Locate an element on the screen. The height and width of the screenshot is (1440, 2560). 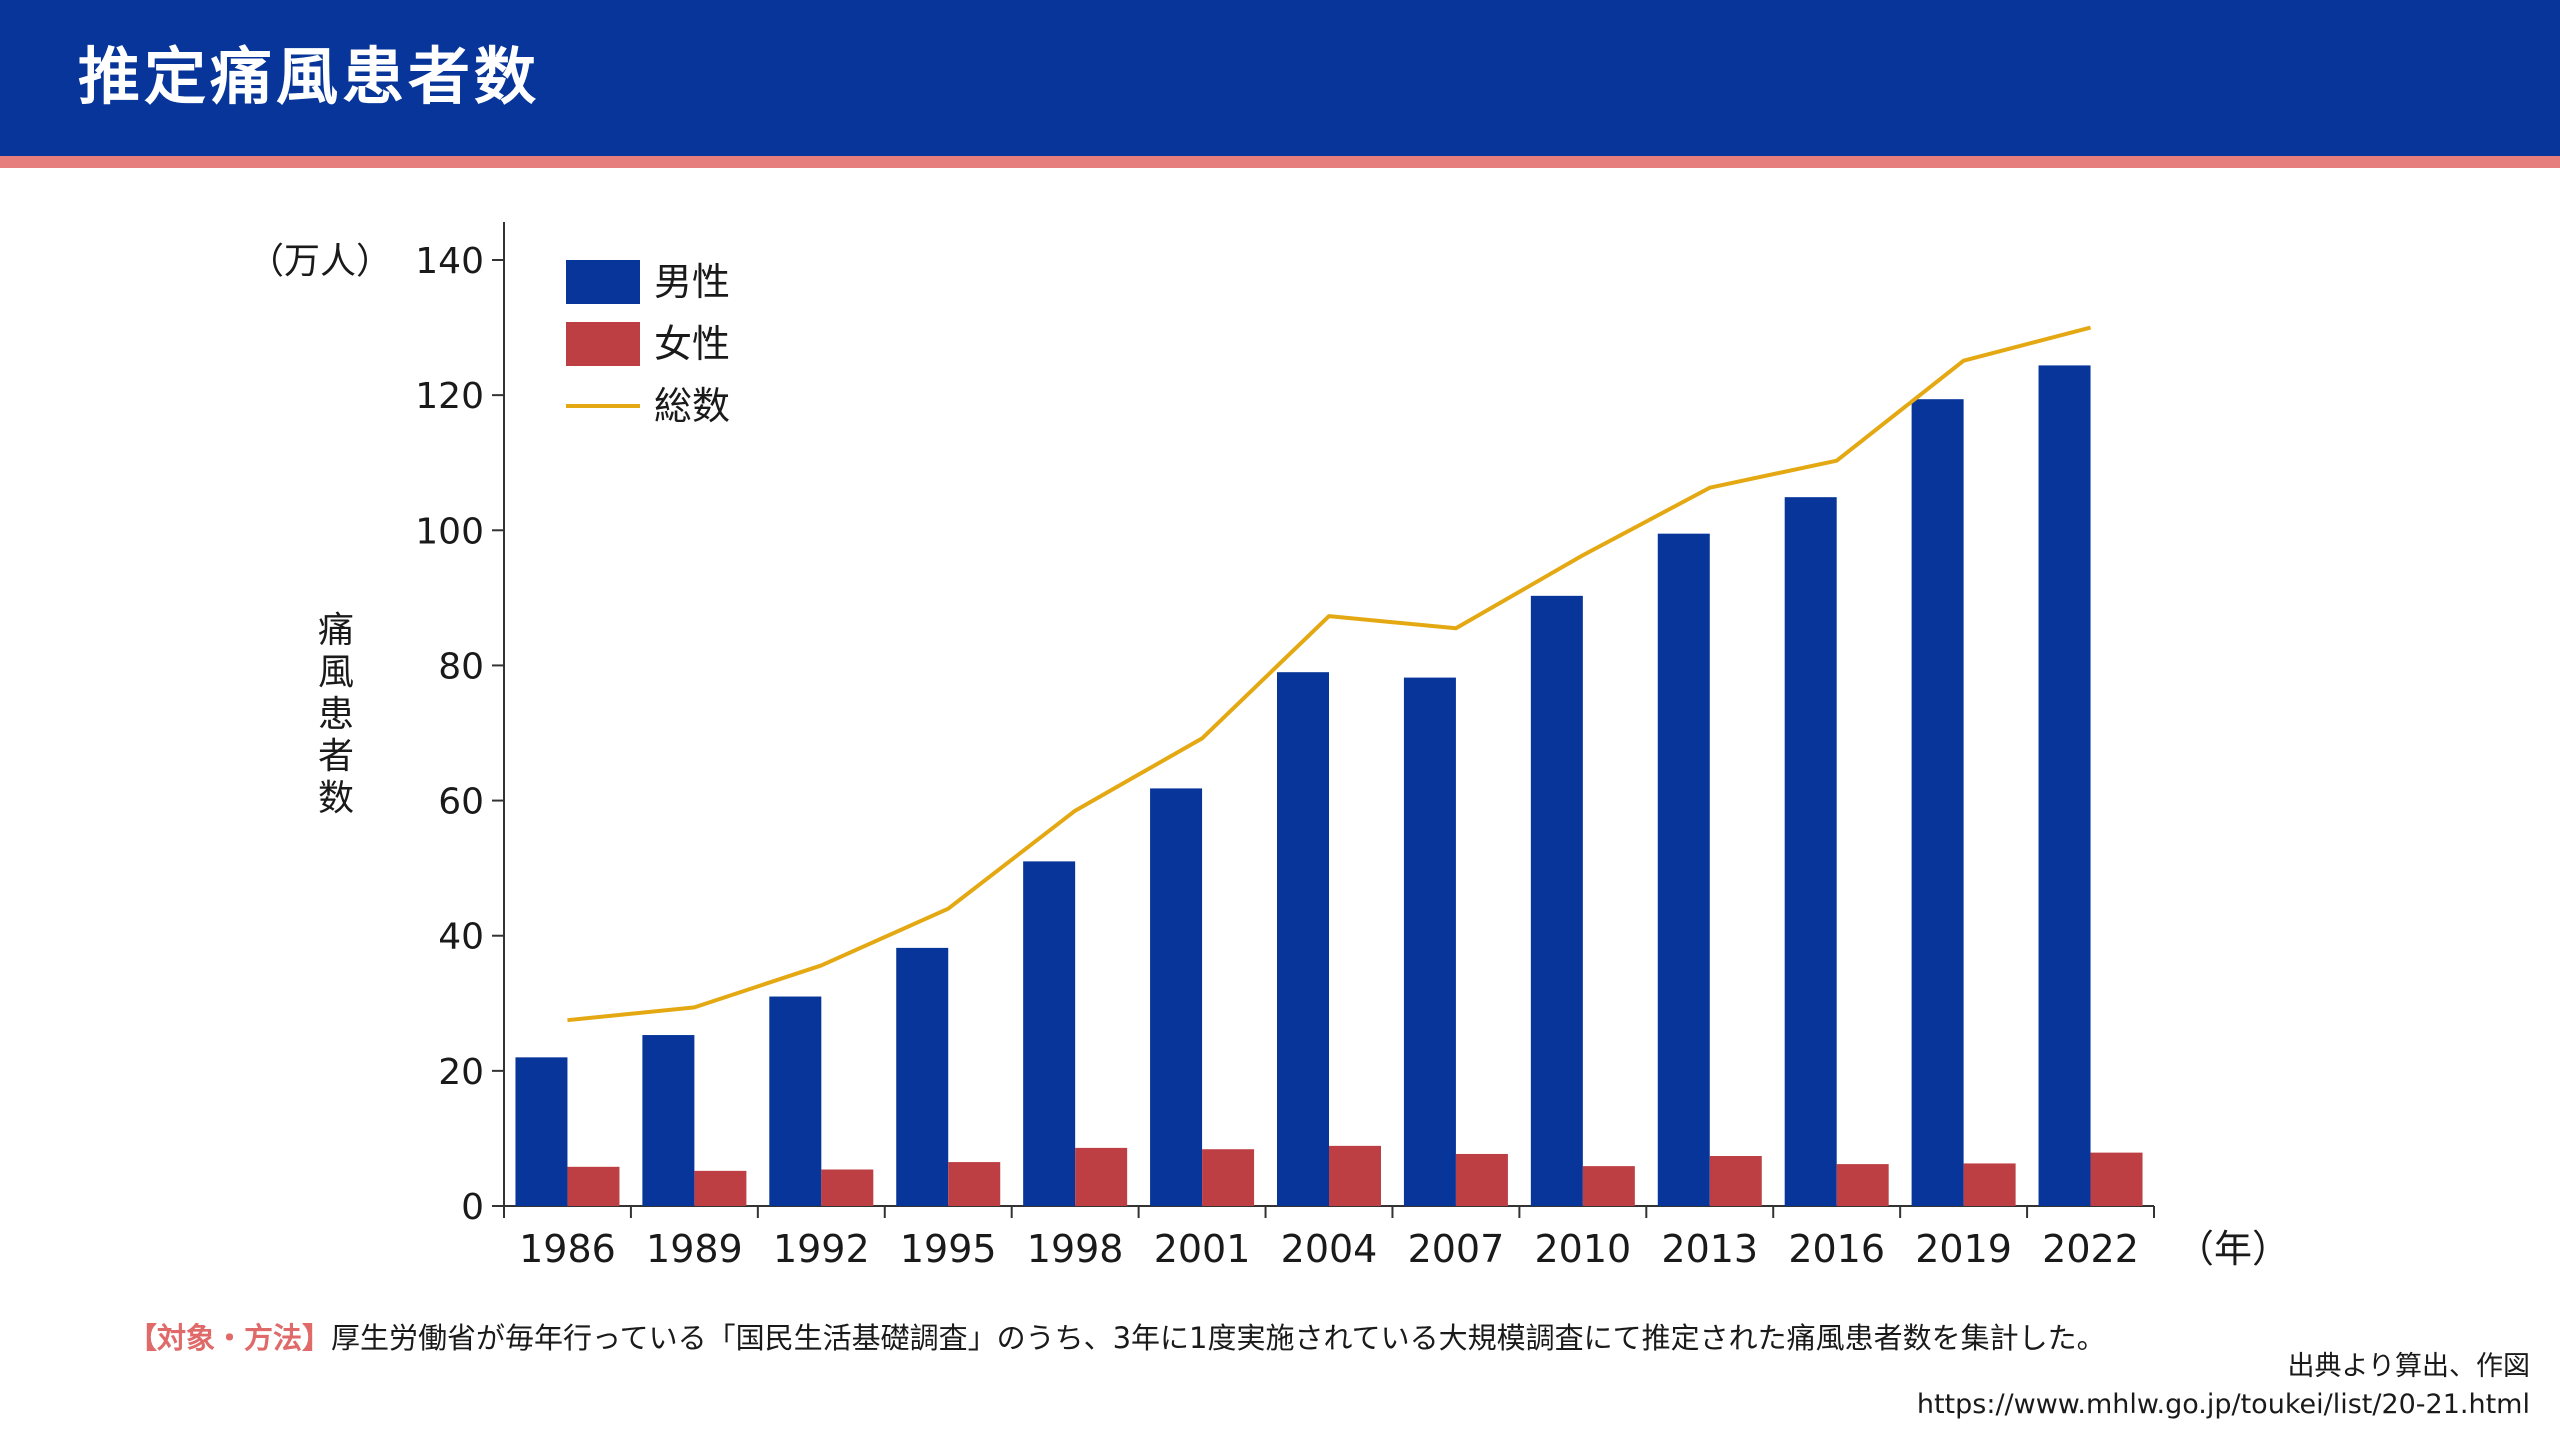
legend-swatch-male is located at coordinates (603, 282).